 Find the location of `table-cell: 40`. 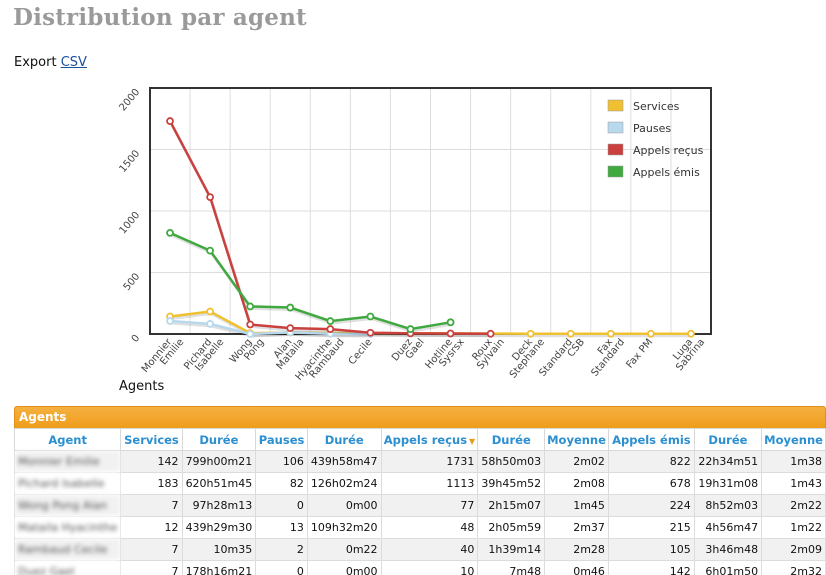

table-cell: 40 is located at coordinates (429, 549).